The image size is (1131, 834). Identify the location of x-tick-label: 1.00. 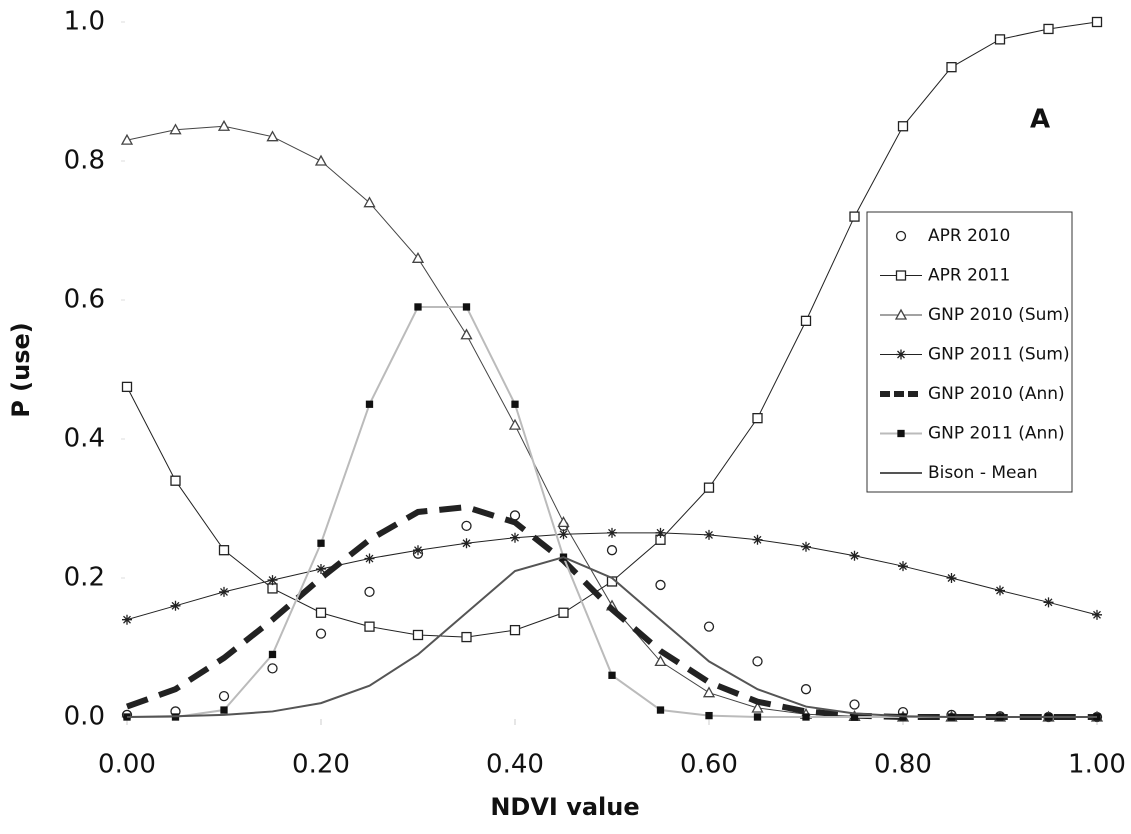
(1097, 765).